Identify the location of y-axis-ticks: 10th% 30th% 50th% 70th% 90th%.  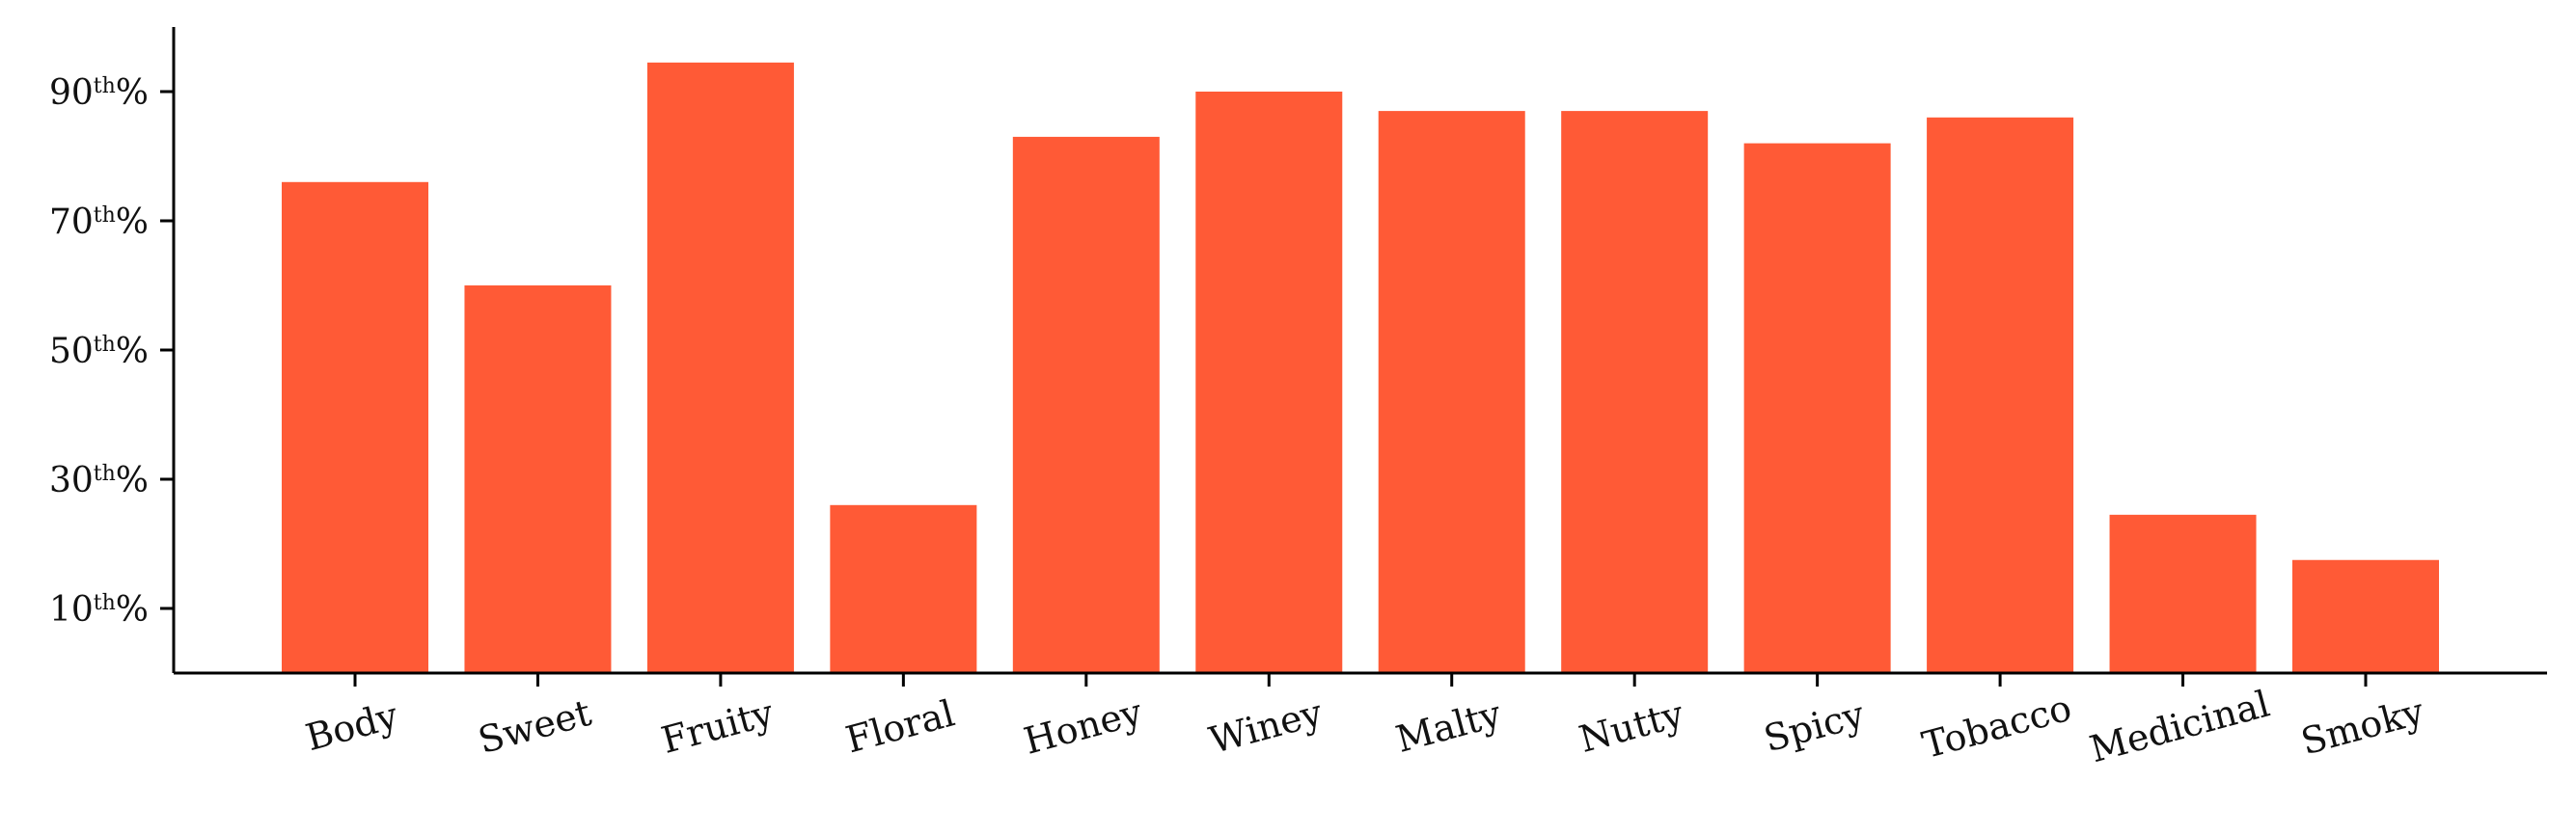
(112, 351).